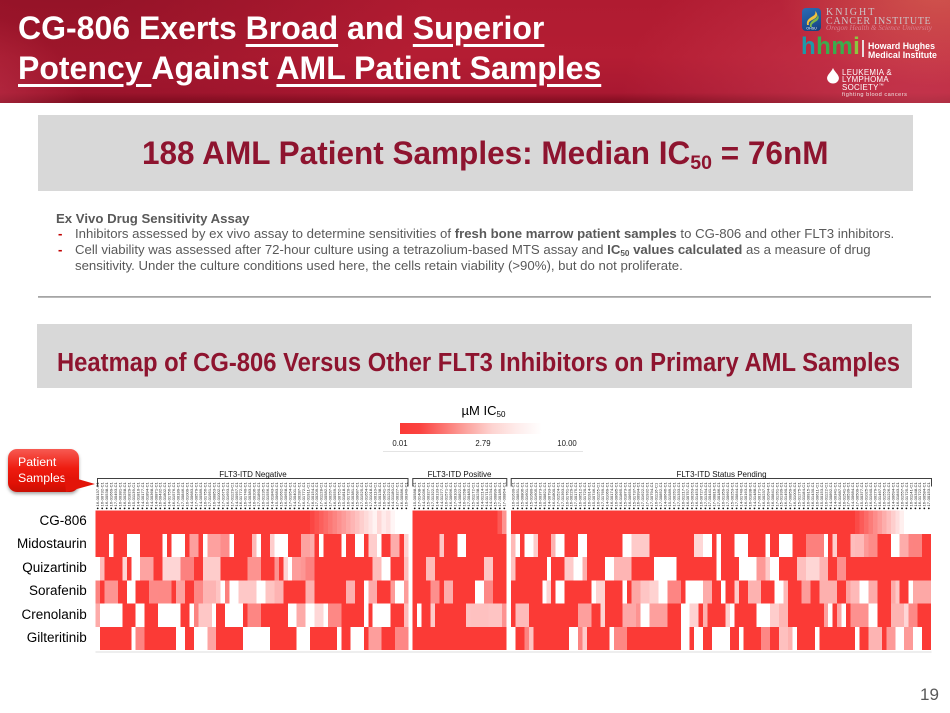  I want to click on svg-text: 14-01843-C1, so click(272, 493).